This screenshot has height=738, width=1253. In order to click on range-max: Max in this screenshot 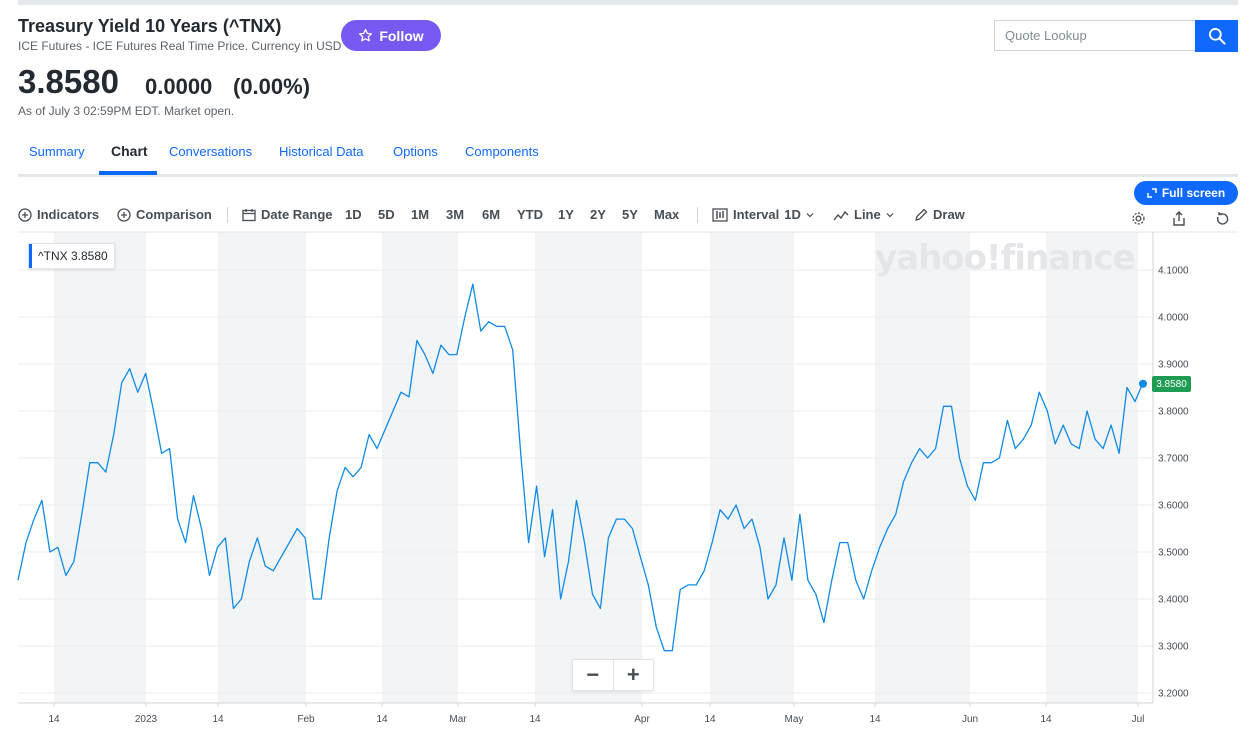, I will do `click(667, 214)`.